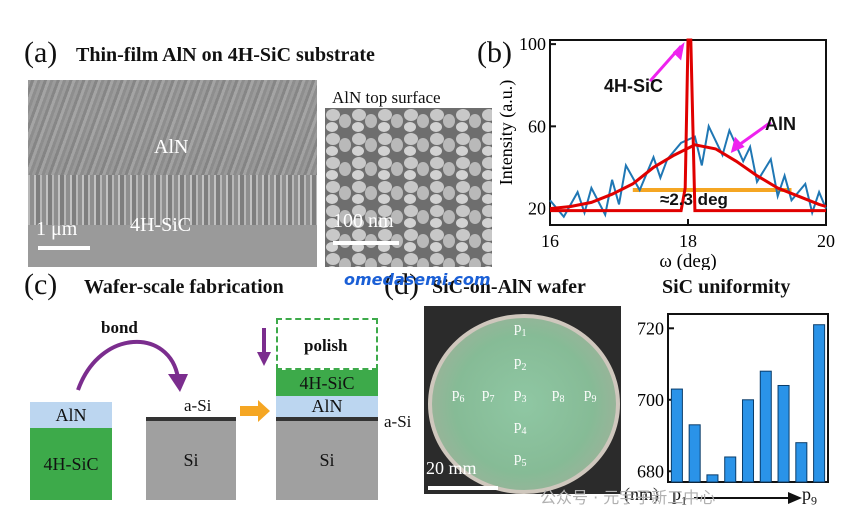 This screenshot has width=855, height=527. Describe the element at coordinates (650, 400) in the screenshot. I see `uniformity-y-tick-label: 700` at that location.